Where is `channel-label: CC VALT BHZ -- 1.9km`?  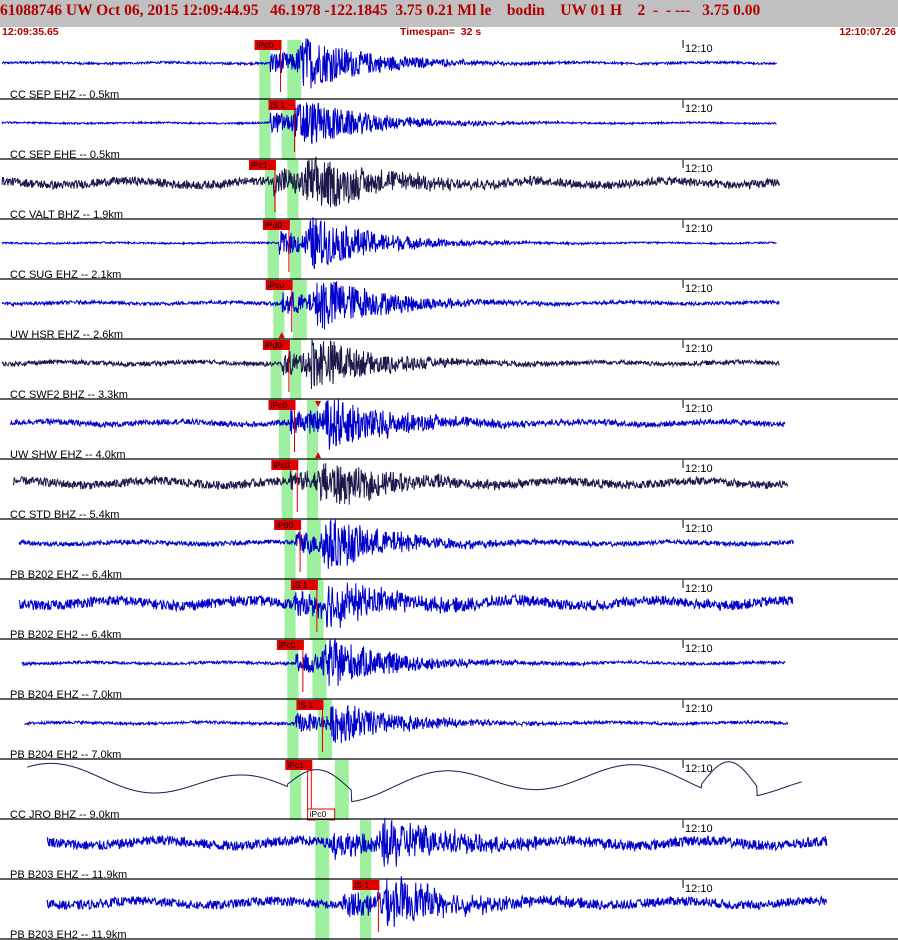
channel-label: CC VALT BHZ -- 1.9km is located at coordinates (66, 215).